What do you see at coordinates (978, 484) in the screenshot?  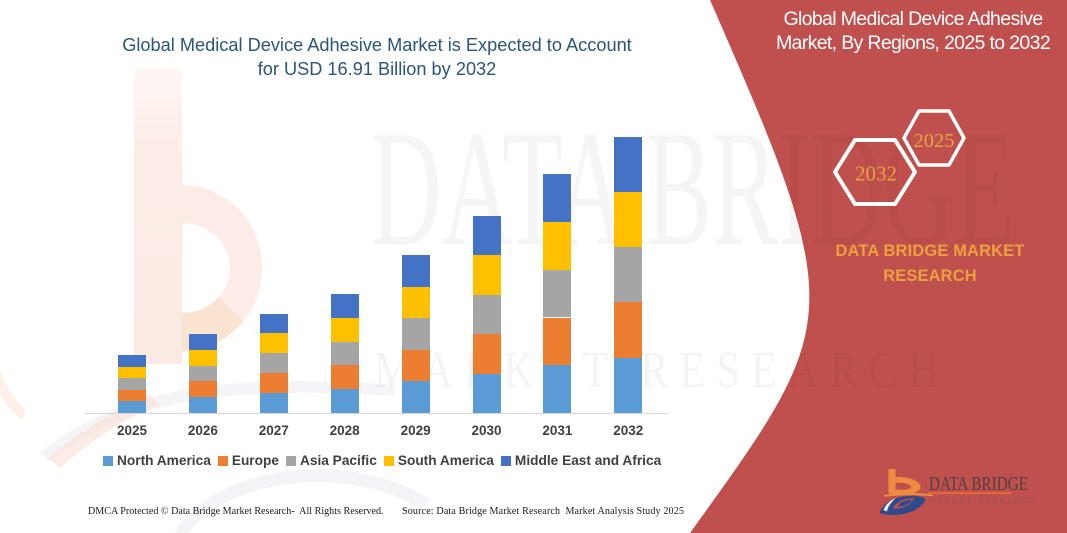 I see `svg-text: DATA BRIDGE` at bounding box center [978, 484].